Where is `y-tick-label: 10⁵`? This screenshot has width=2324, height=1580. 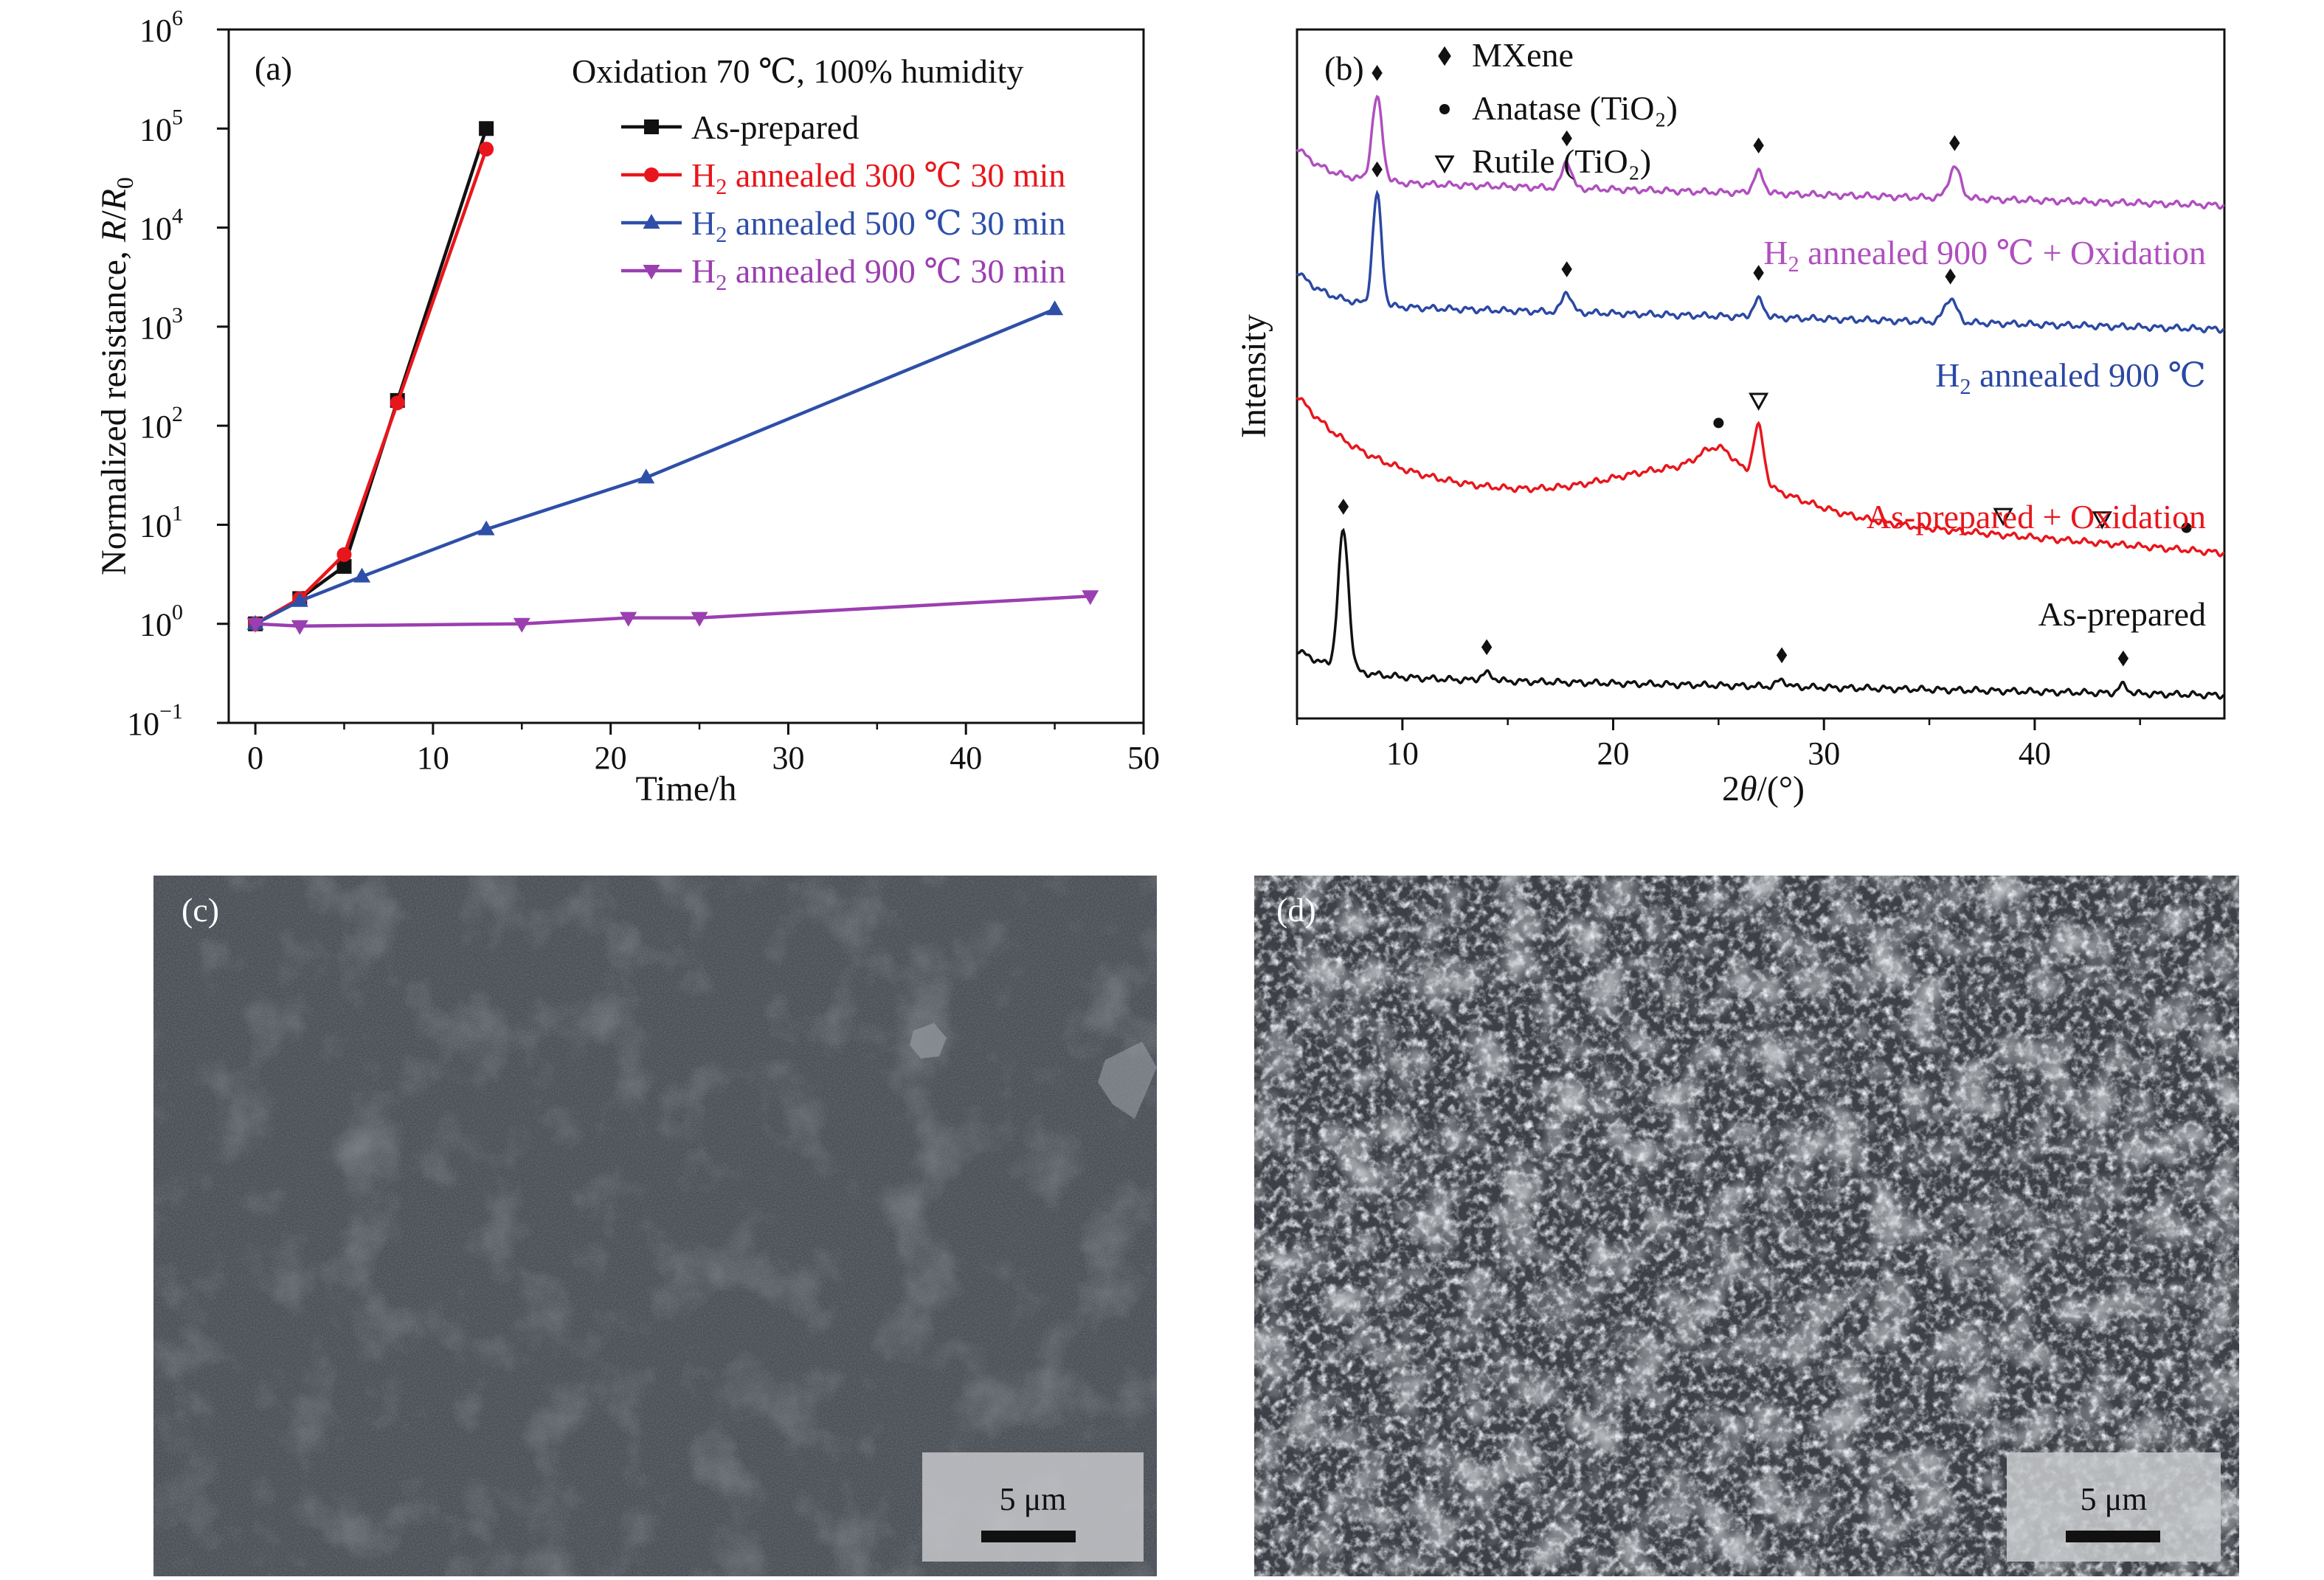 y-tick-label: 10⁵ is located at coordinates (161, 126).